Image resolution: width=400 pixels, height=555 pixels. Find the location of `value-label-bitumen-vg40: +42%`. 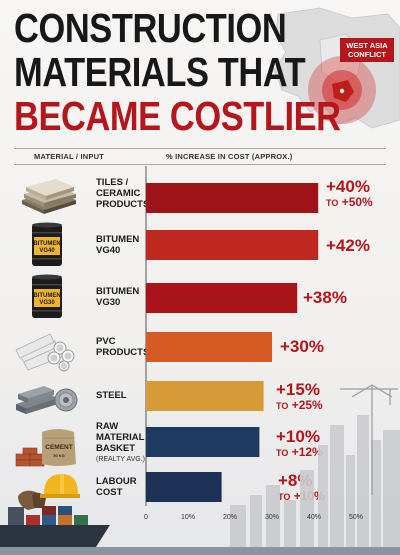

value-label-bitumen-vg40: +42% is located at coordinates (348, 245).